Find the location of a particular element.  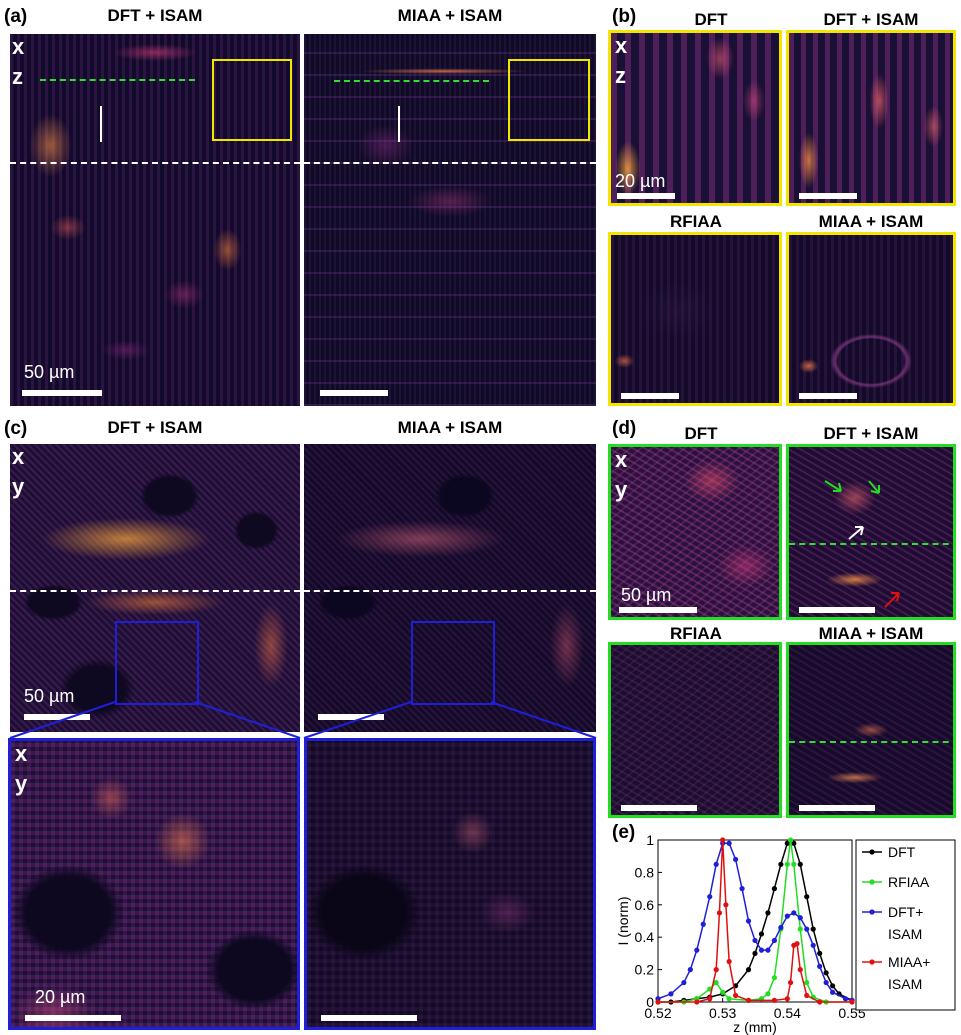

legend-box is located at coordinates (905, 925).